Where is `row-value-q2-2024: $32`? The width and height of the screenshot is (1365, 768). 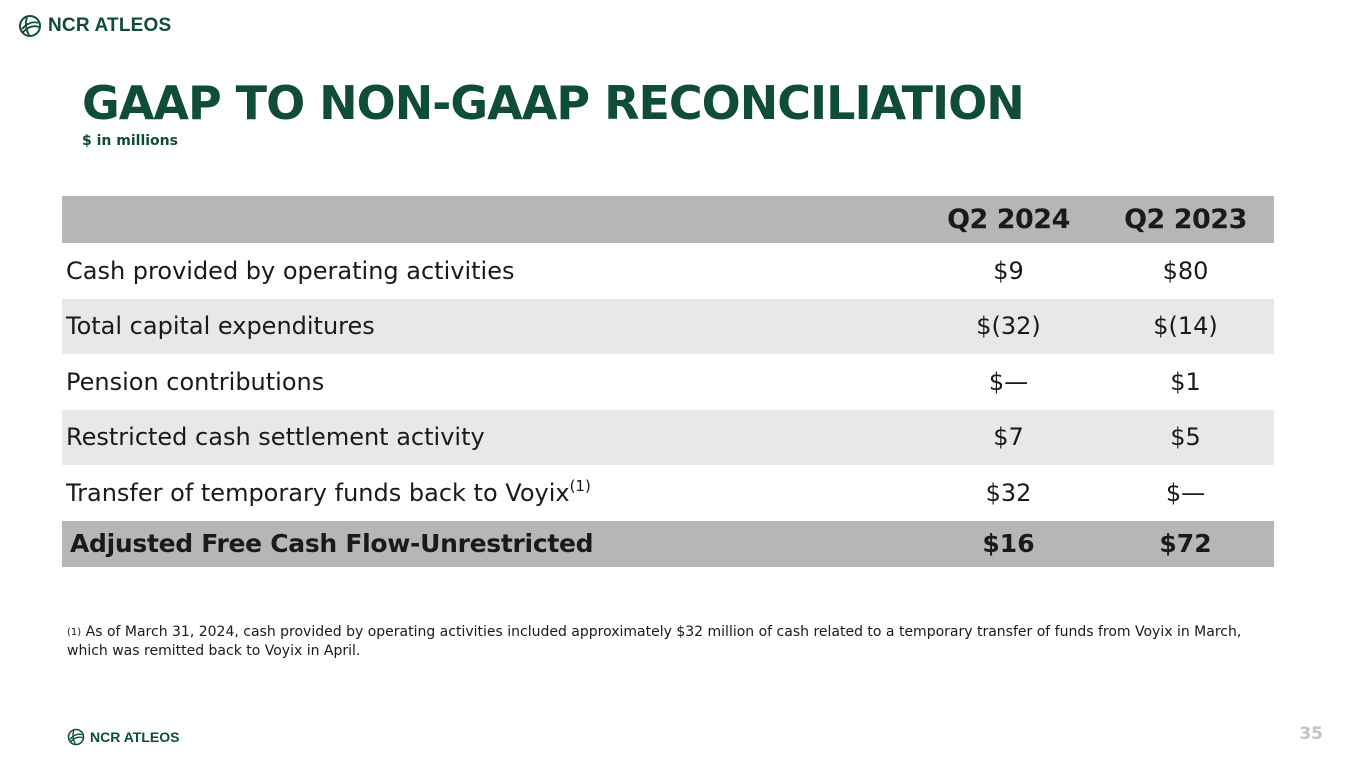 row-value-q2-2024: $32 is located at coordinates (1008, 492).